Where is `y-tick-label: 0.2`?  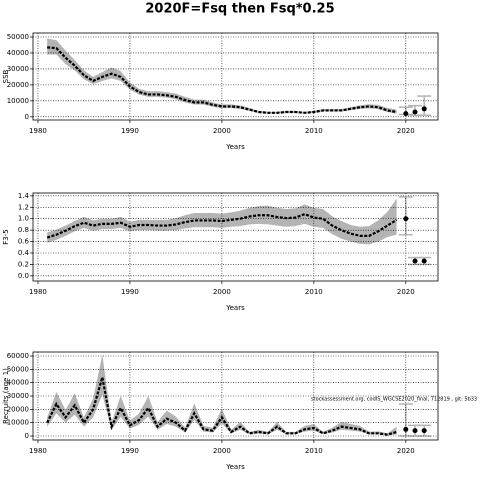
y-tick-label: 0.2 is located at coordinates (23, 264).